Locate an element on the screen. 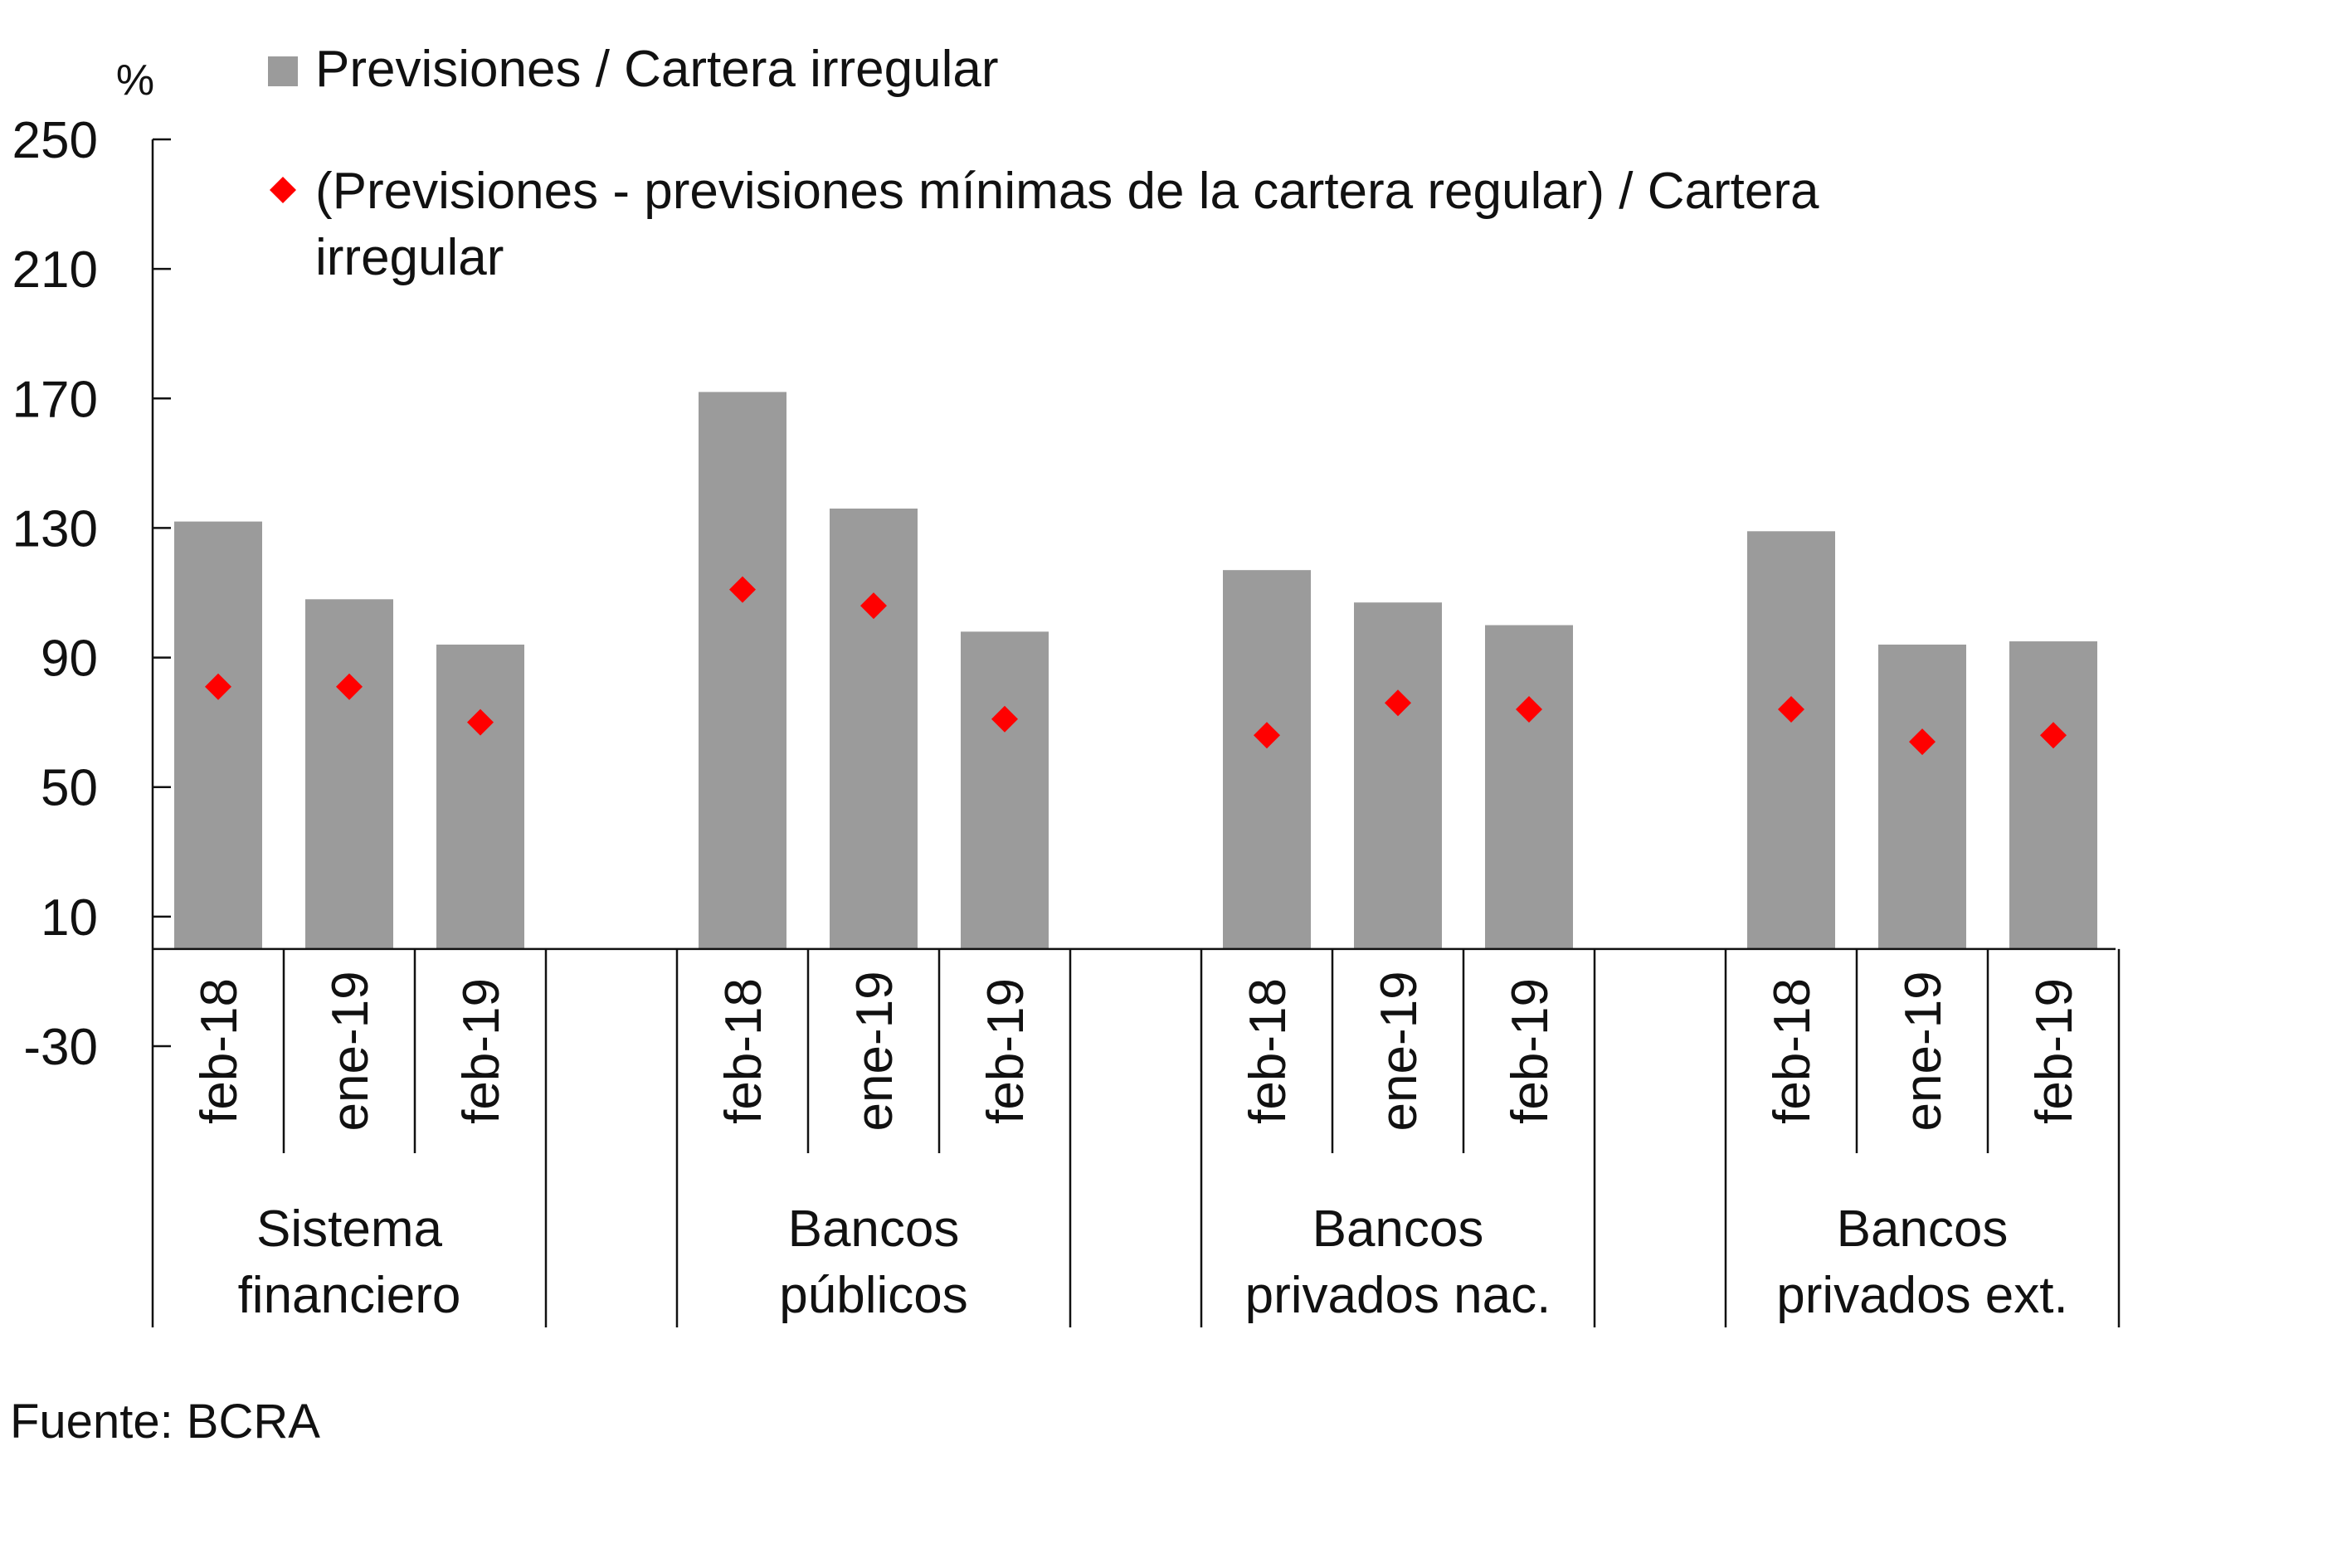 Image resolution: width=2352 pixels, height=1568 pixels. group-label: Sistema is located at coordinates (349, 1229).